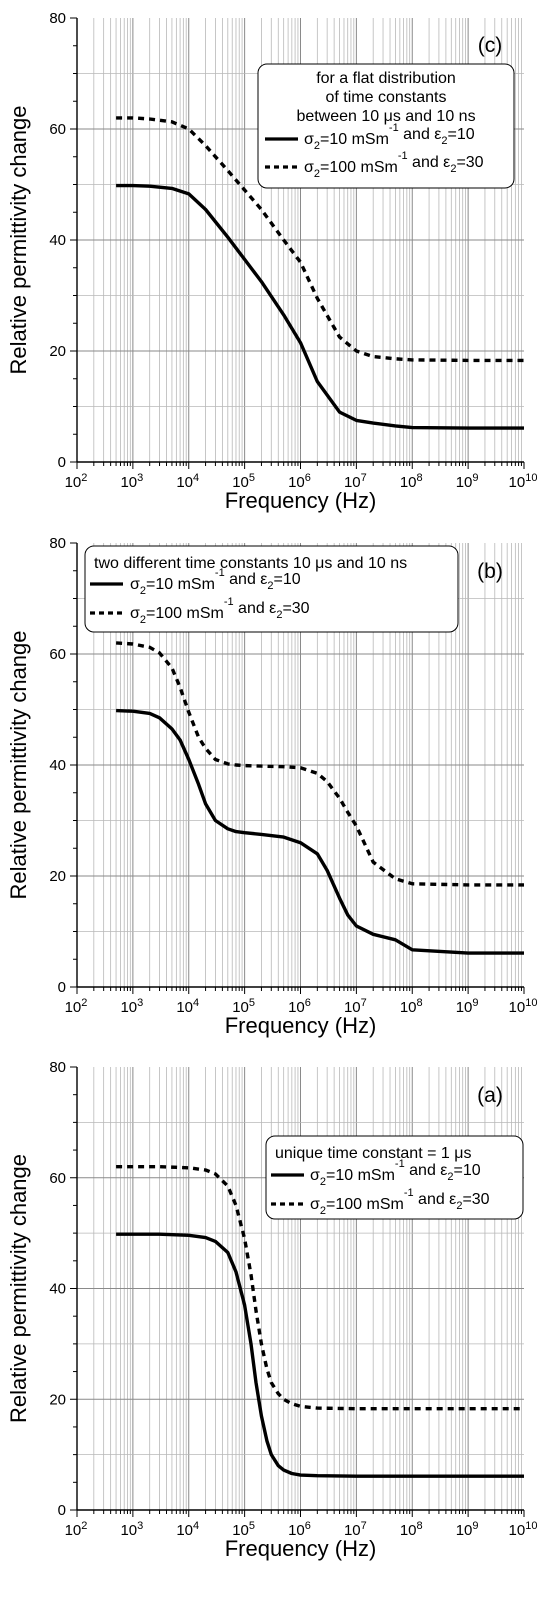 This screenshot has width=558, height=1606. What do you see at coordinates (531, 1003) in the screenshot?
I see `x-tick-exponent: 10` at bounding box center [531, 1003].